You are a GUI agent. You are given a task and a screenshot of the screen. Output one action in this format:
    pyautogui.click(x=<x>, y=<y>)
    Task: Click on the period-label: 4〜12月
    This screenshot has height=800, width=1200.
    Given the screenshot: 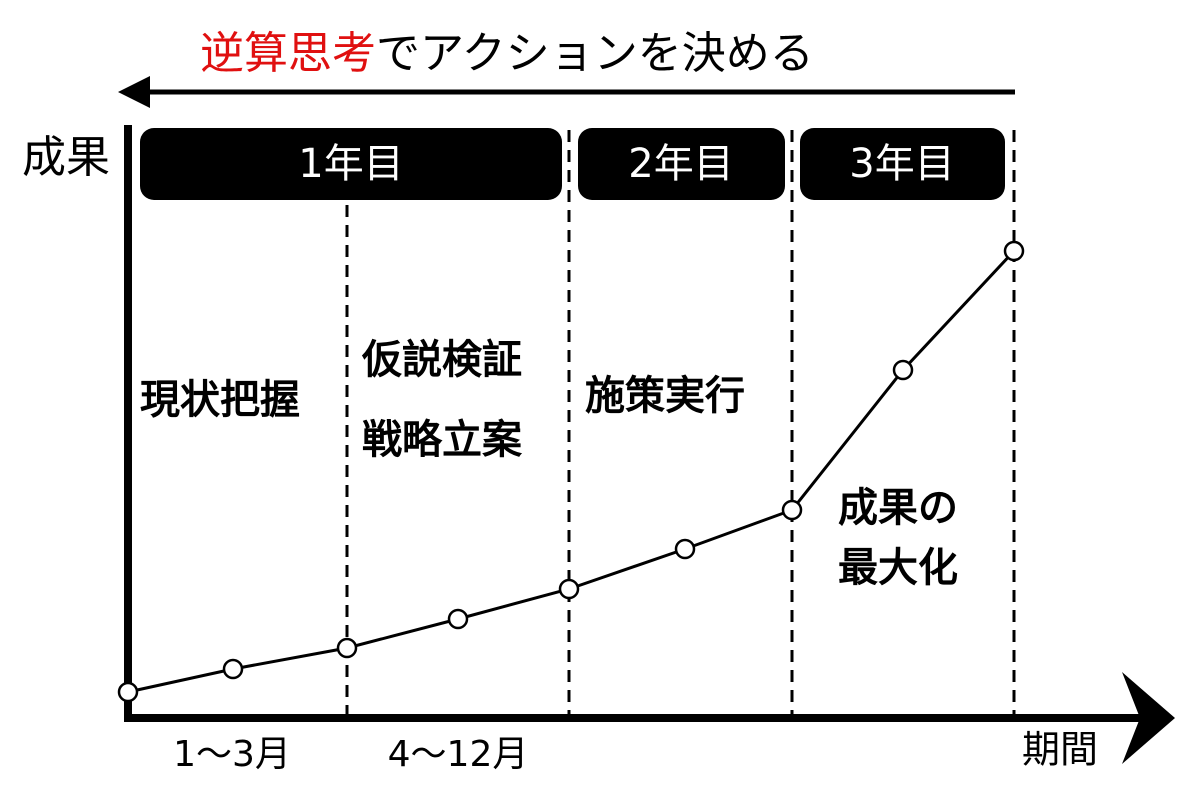 What is the action you would take?
    pyautogui.click(x=458, y=754)
    